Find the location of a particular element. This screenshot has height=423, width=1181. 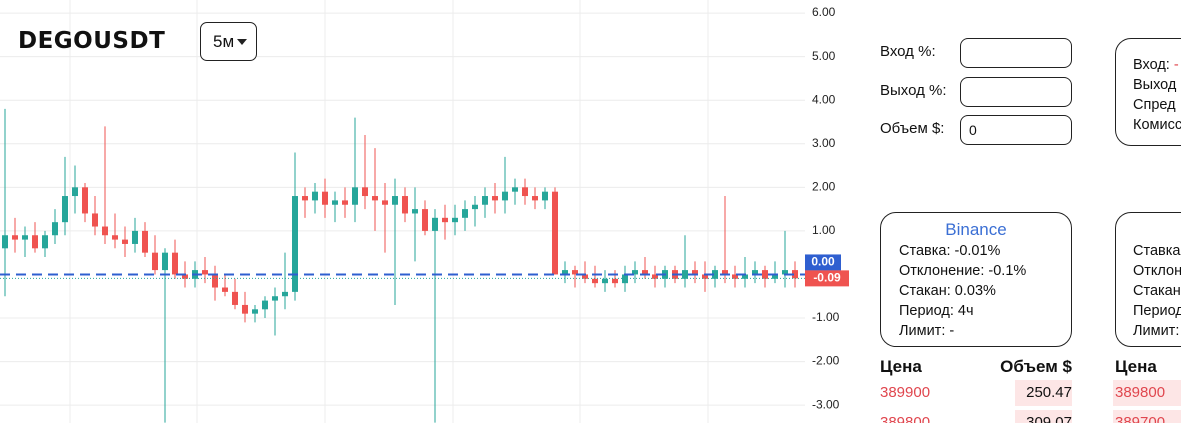

entry-label: 0.00 is located at coordinates (823, 262).